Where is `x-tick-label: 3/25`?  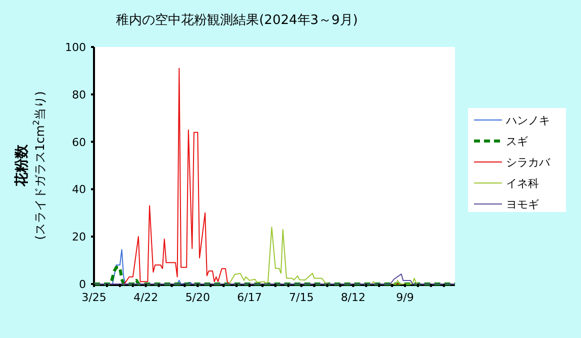
x-tick-label: 3/25 is located at coordinates (94, 297).